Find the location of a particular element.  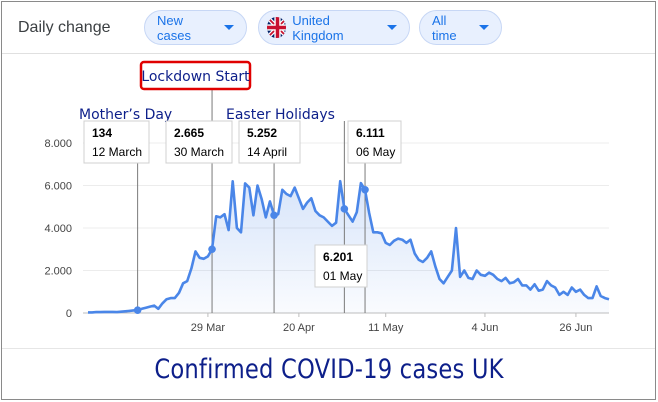

callout-value: 6.201 is located at coordinates (338, 257).